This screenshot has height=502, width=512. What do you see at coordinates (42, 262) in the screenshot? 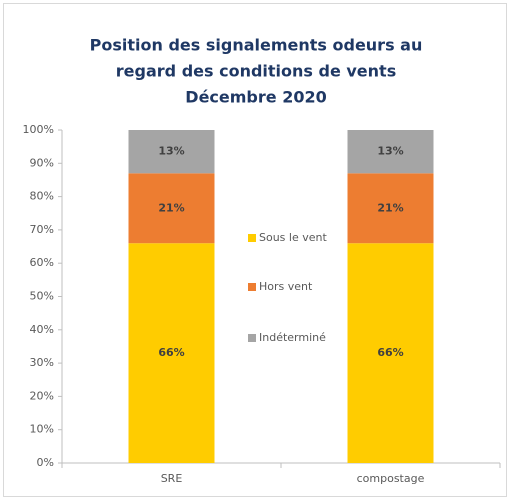
I see `y-tick-label: 60%` at bounding box center [42, 262].